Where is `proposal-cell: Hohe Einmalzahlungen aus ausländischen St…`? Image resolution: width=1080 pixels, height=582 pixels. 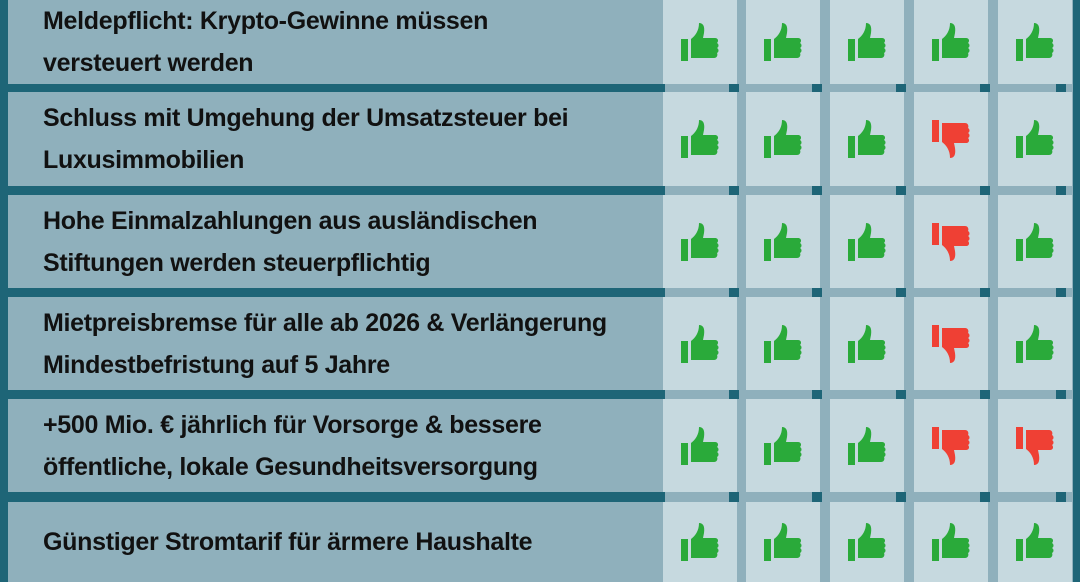 proposal-cell: Hohe Einmalzahlungen aus ausländischen St… is located at coordinates (331, 241).